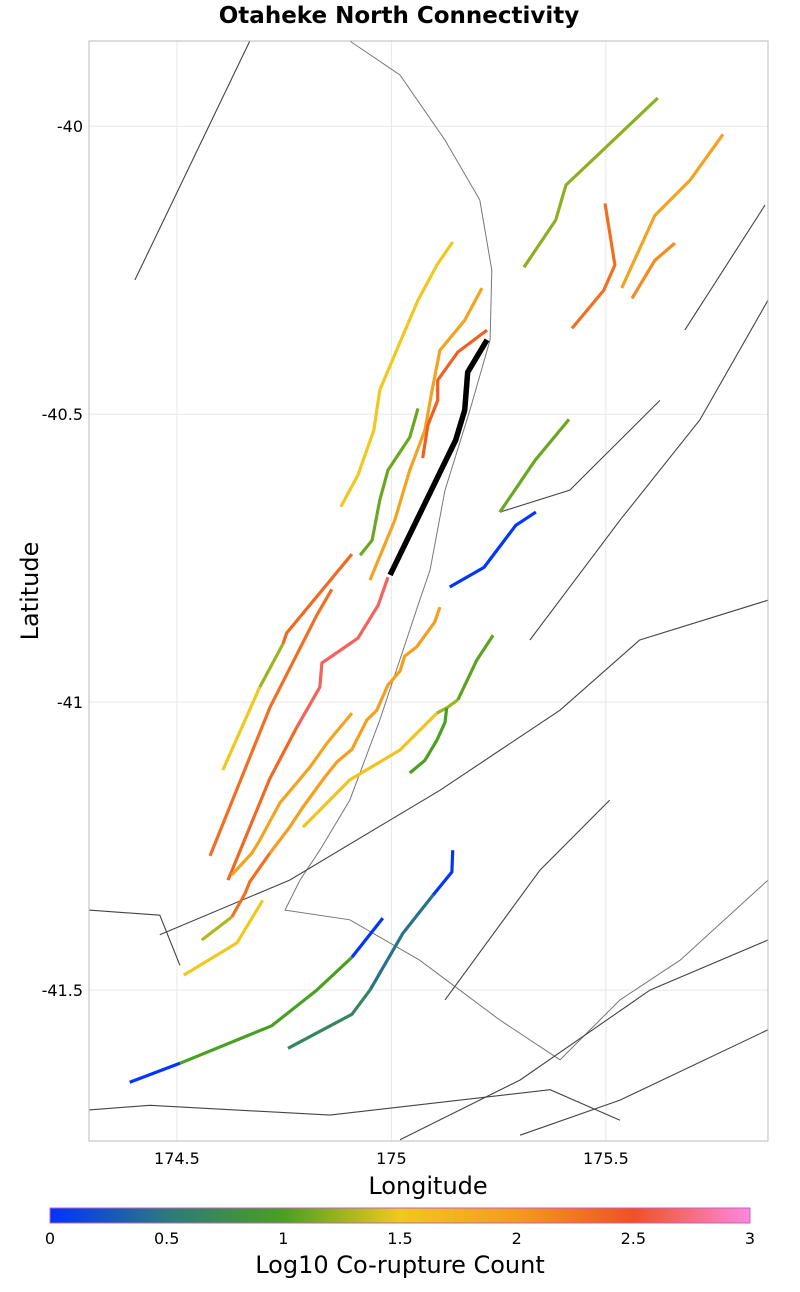 This screenshot has height=1292, width=800. Describe the element at coordinates (62, 414) in the screenshot. I see `y-tick-label: -40.5` at that location.